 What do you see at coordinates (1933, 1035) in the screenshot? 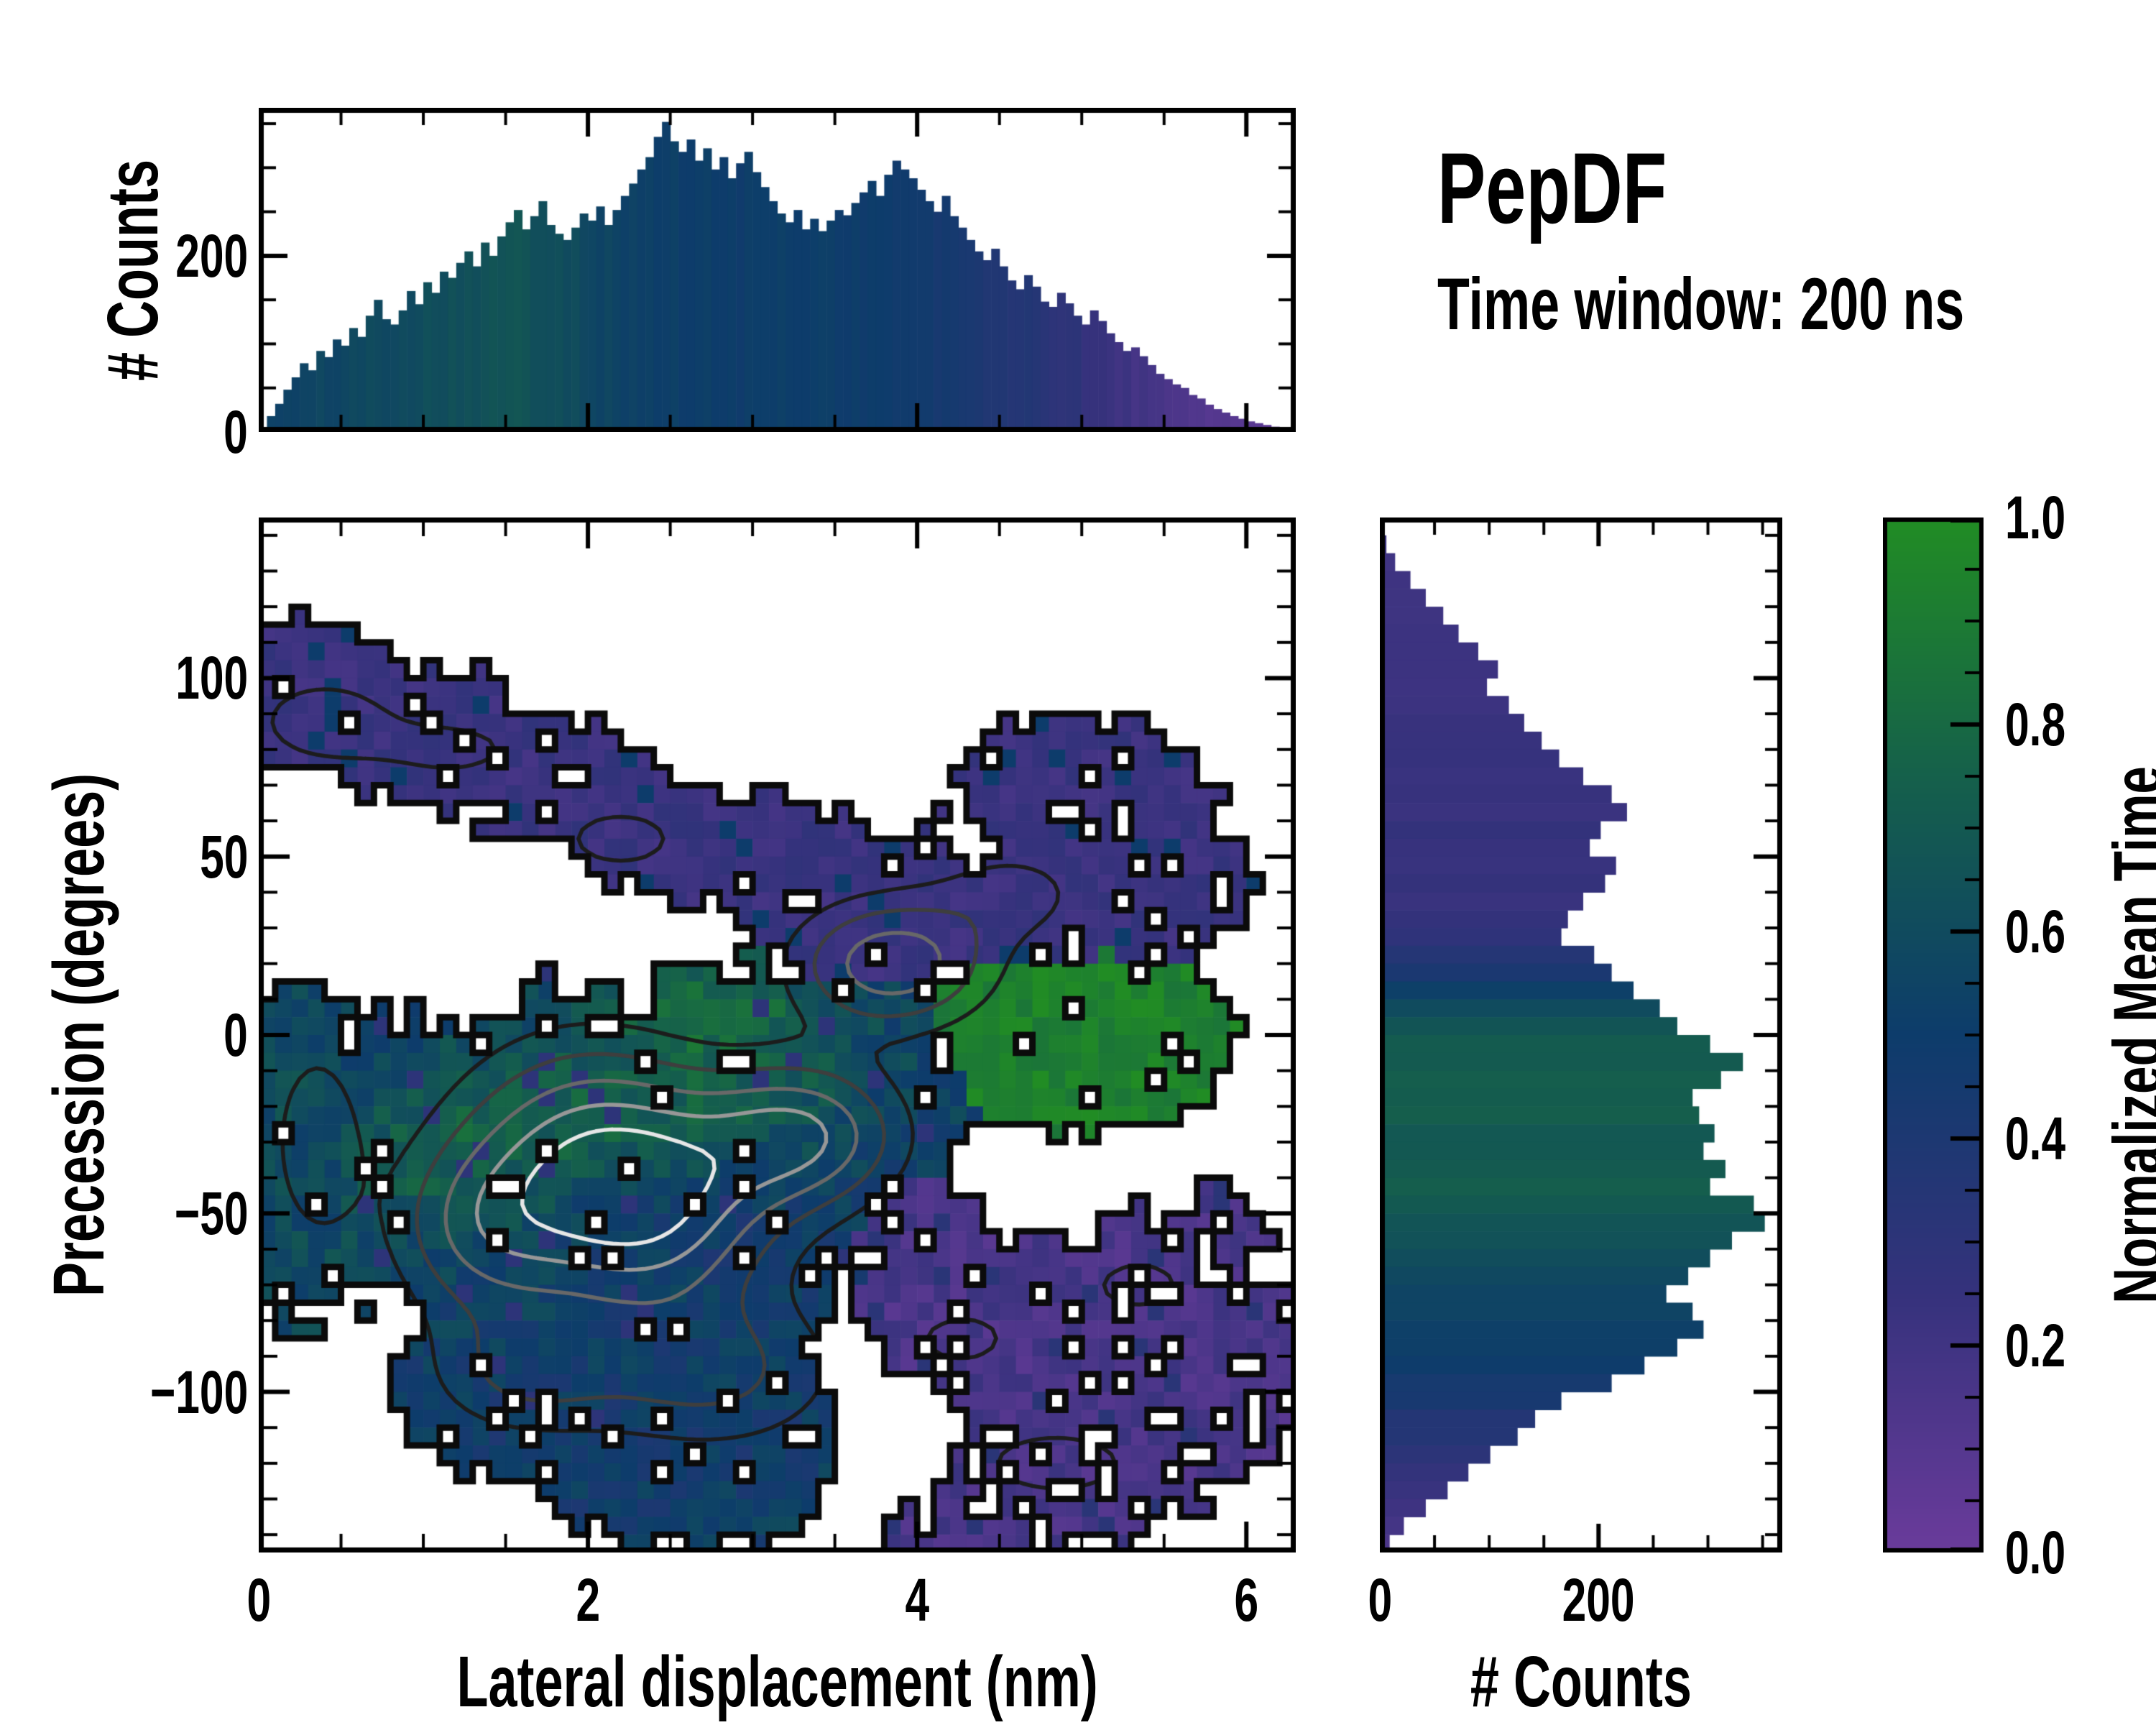
I see `colorbar-canvas` at bounding box center [1933, 1035].